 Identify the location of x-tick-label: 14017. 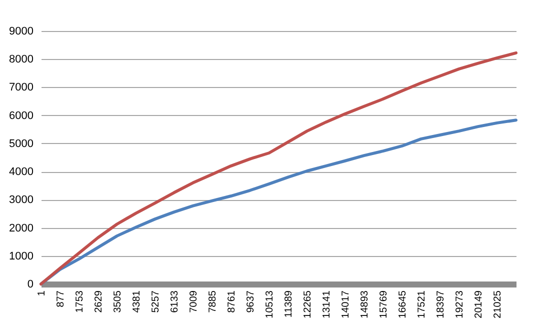
(346, 304).